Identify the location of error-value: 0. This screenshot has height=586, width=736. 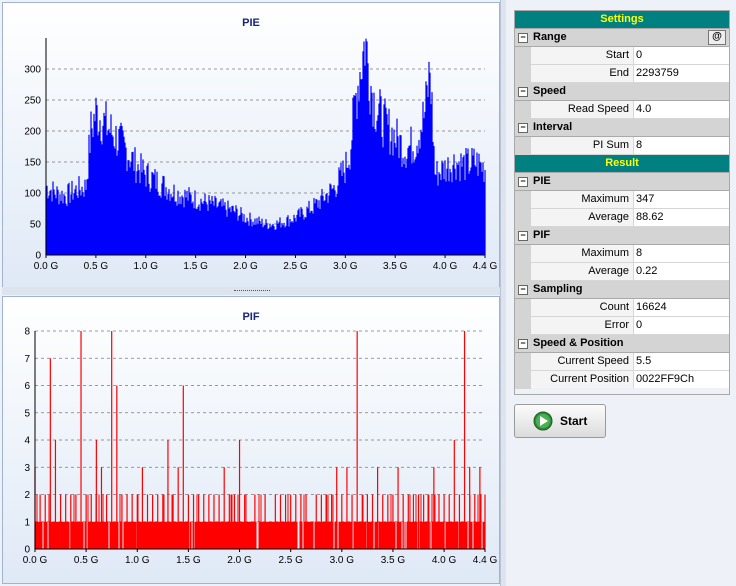
(680, 325).